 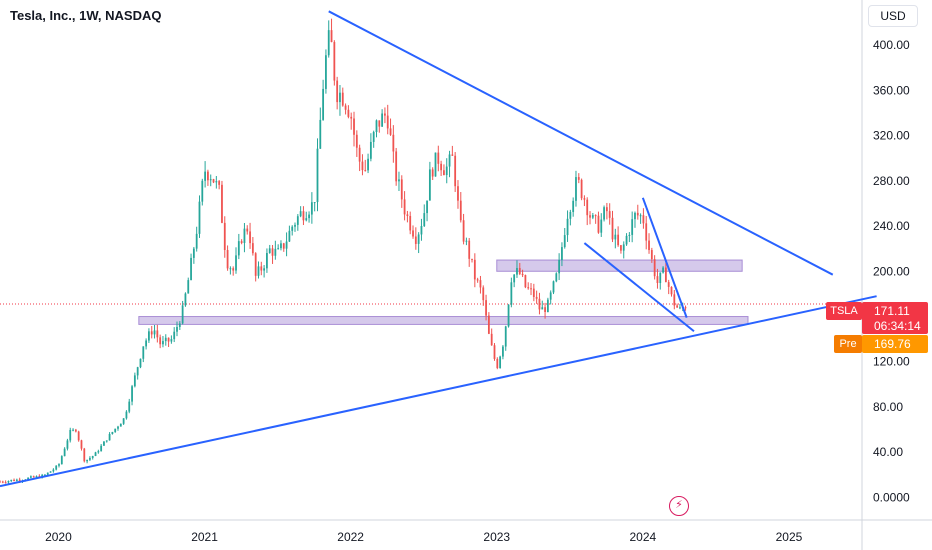 I want to click on x-axis: 2020 2021 2022 2023 2024 2025, so click(x=424, y=537).